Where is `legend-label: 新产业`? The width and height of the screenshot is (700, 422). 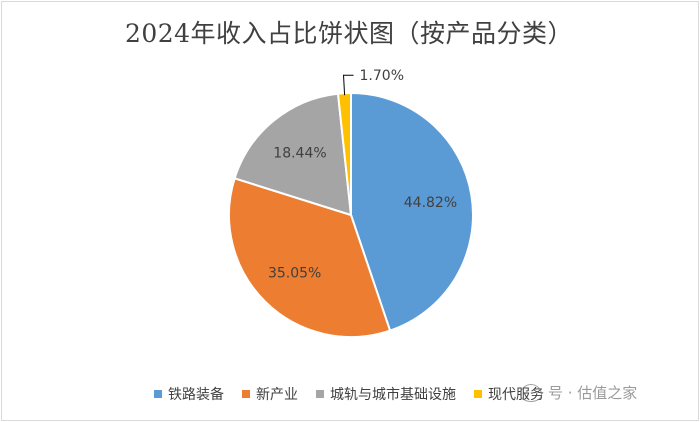
legend-label: 新产业 is located at coordinates (277, 395).